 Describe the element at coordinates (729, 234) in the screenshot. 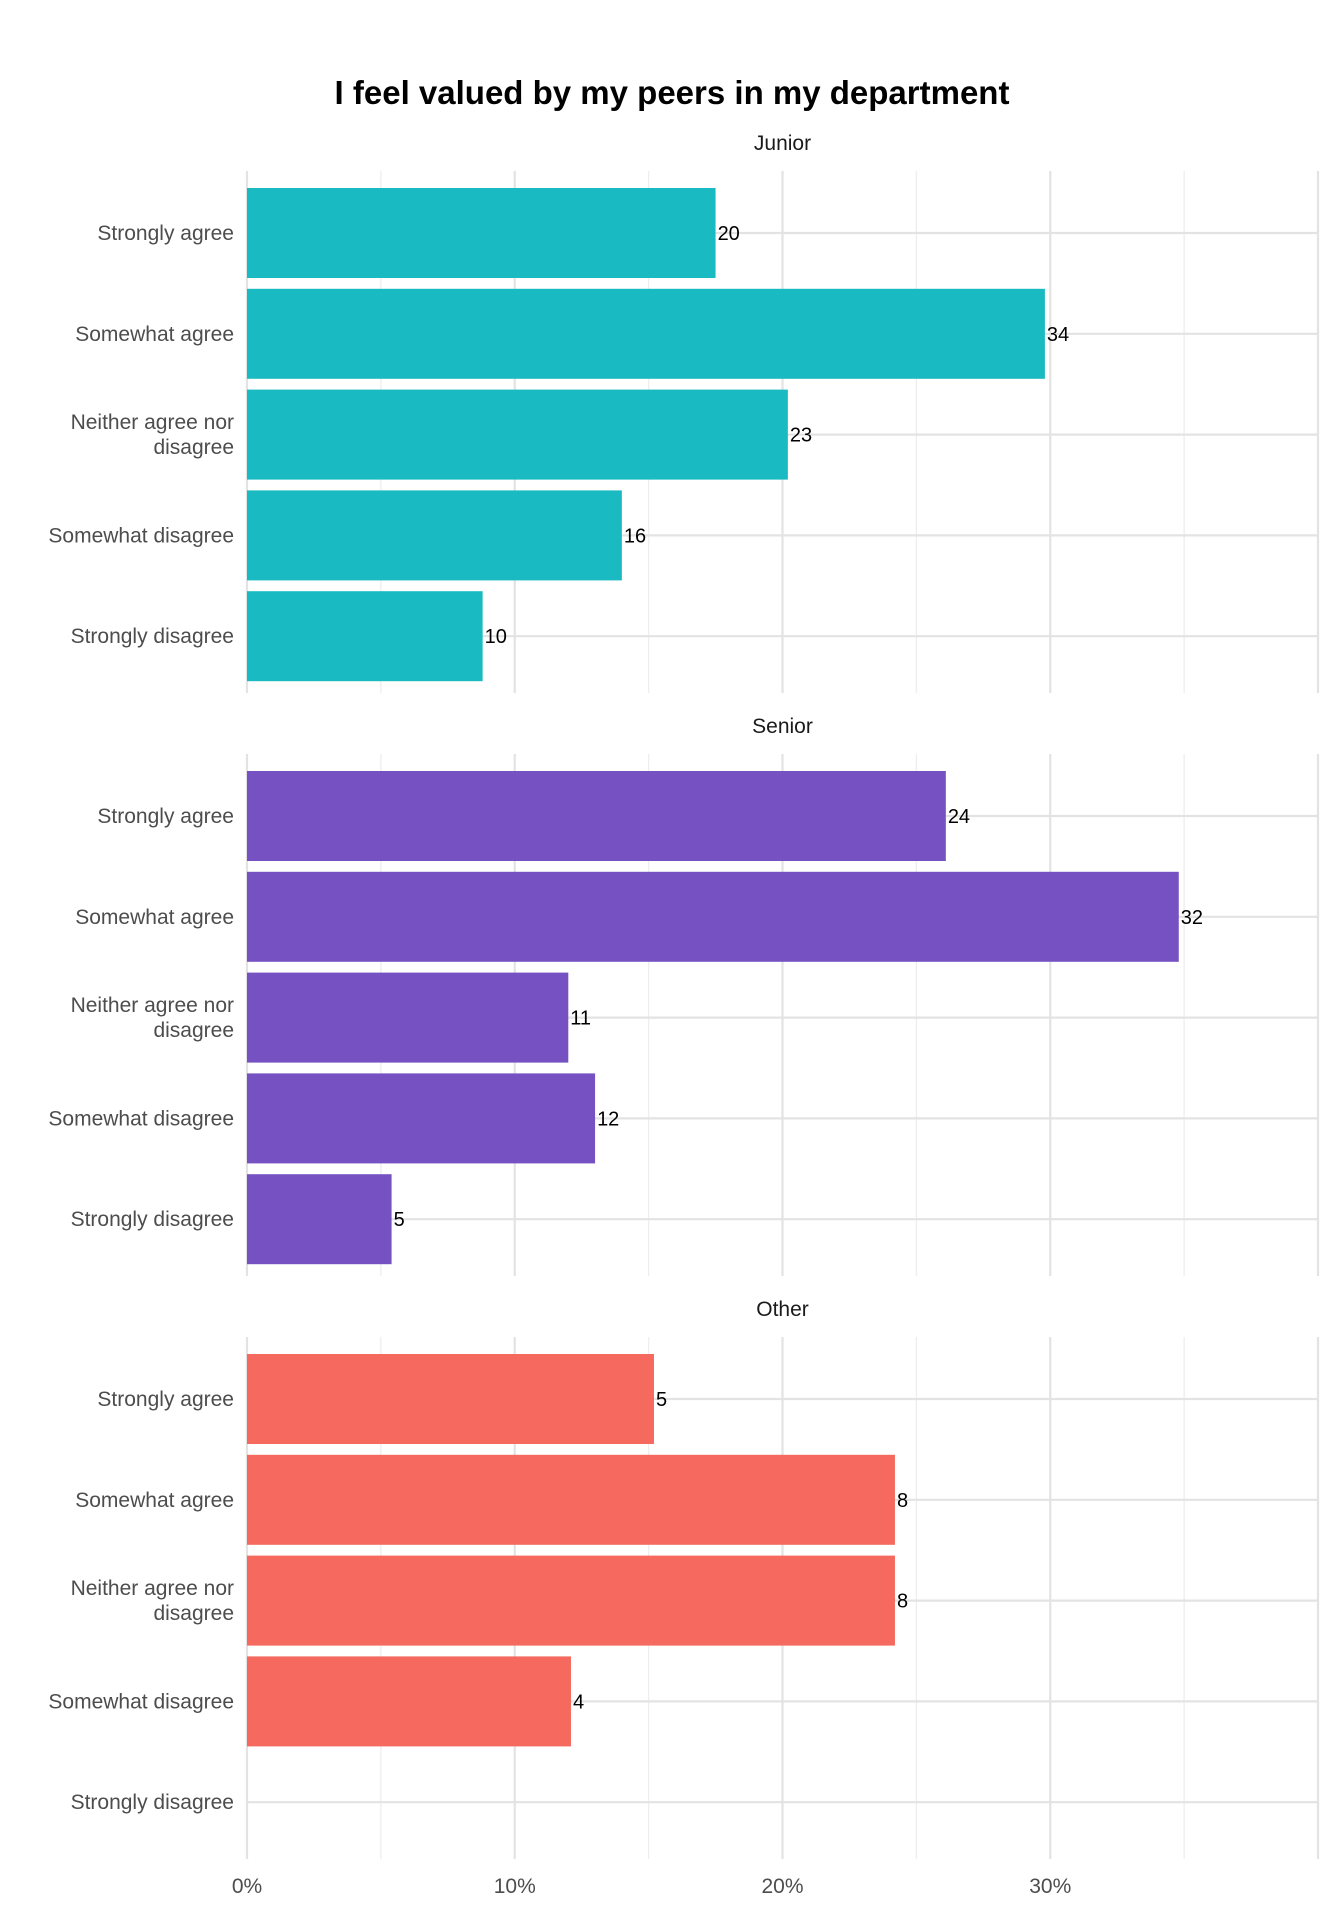

I see `data-label: 20` at that location.